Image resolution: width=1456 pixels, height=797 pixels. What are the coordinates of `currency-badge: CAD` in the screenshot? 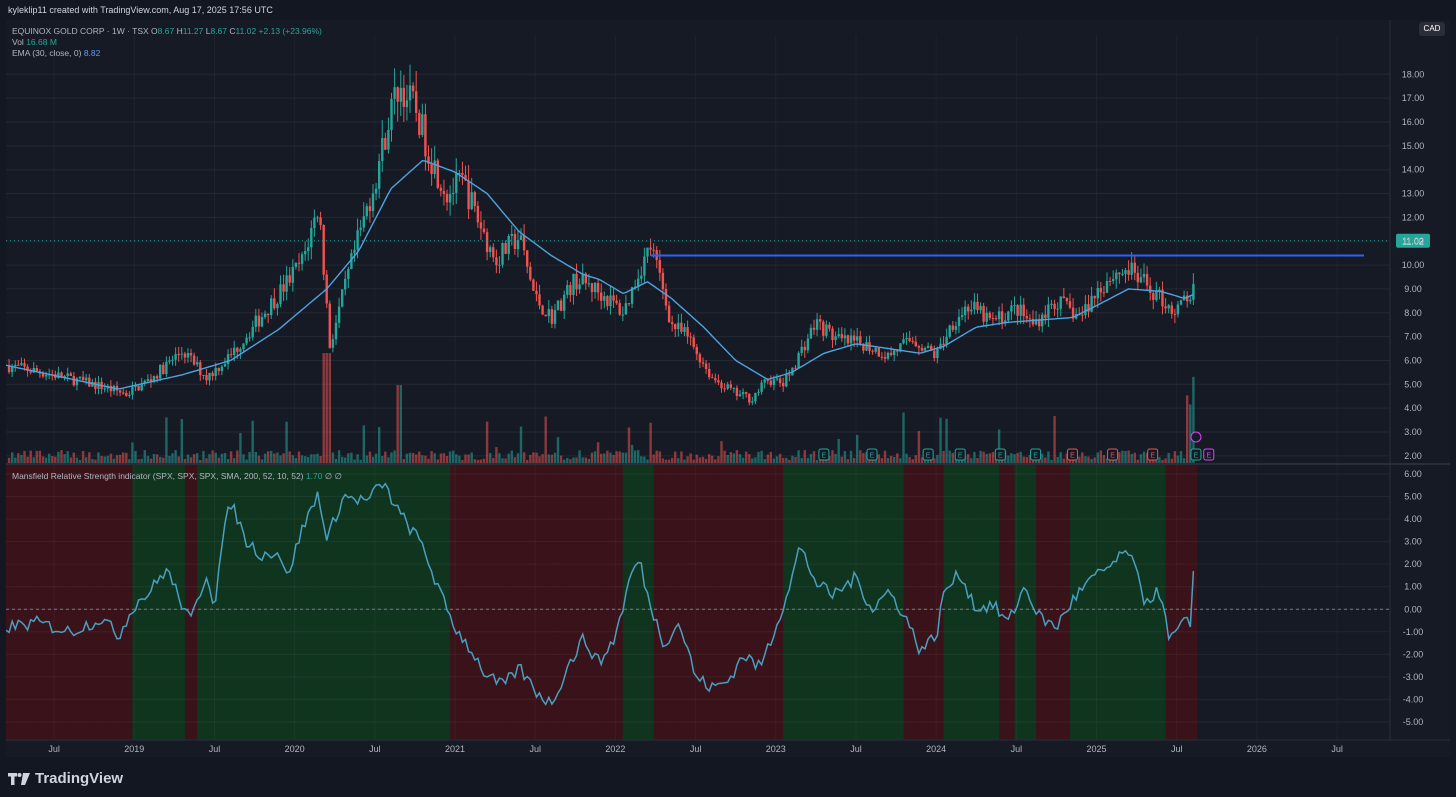 It's located at (1432, 29).